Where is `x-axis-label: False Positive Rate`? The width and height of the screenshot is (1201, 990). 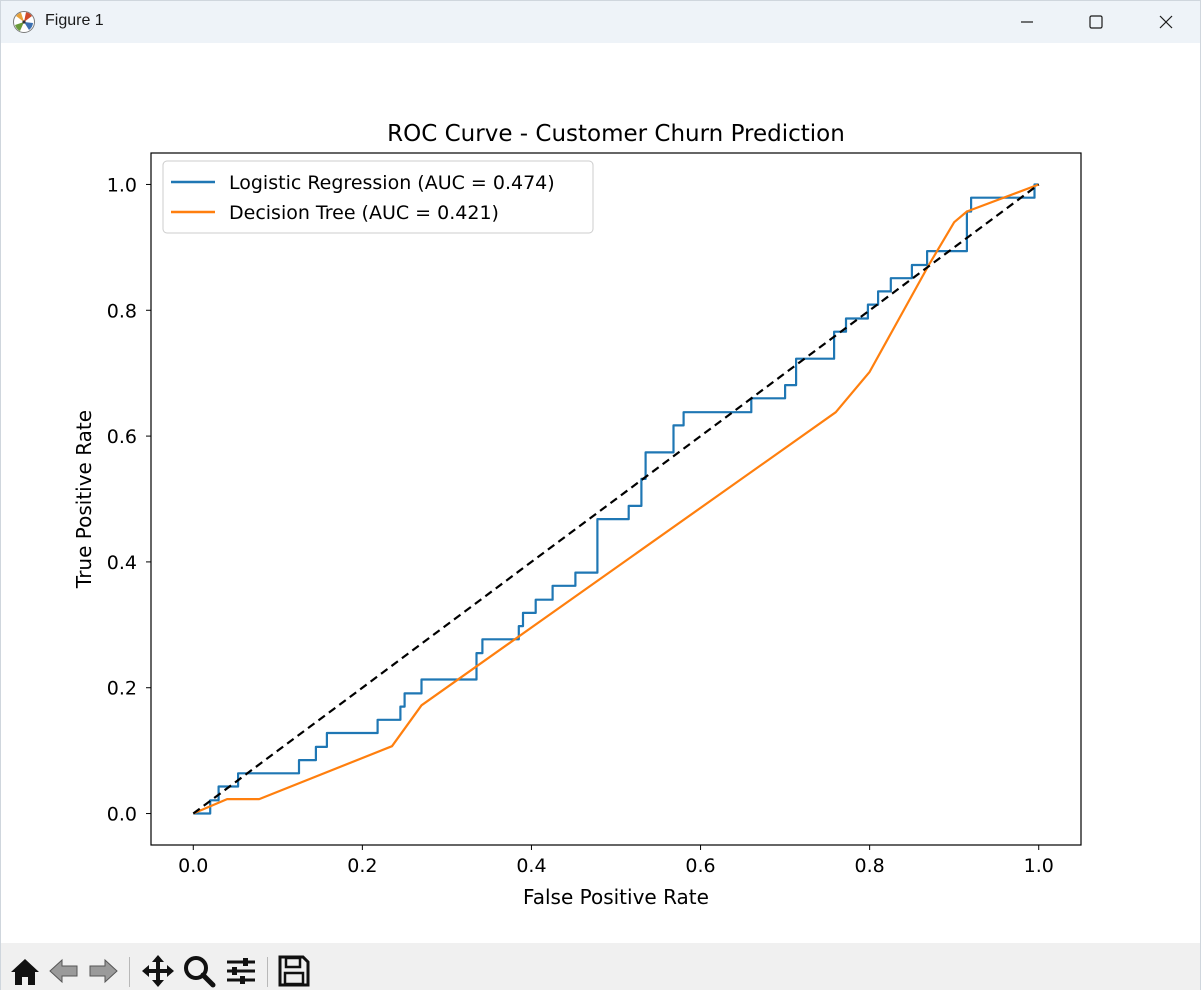
x-axis-label: False Positive Rate is located at coordinates (616, 897).